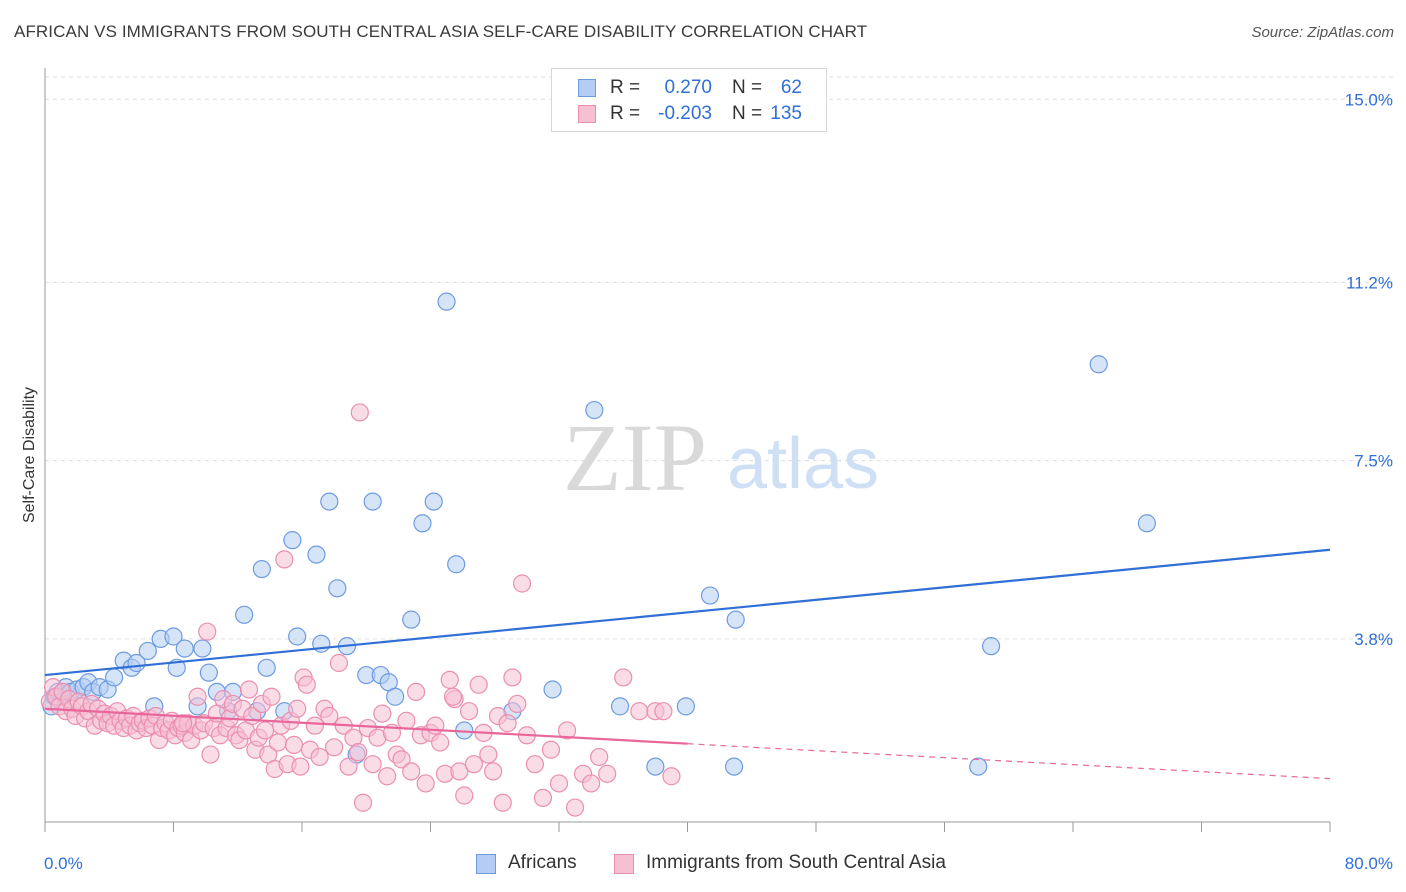 This screenshot has height=892, width=1406. Describe the element at coordinates (685, 113) in the screenshot. I see `r-value: -0.203` at that location.